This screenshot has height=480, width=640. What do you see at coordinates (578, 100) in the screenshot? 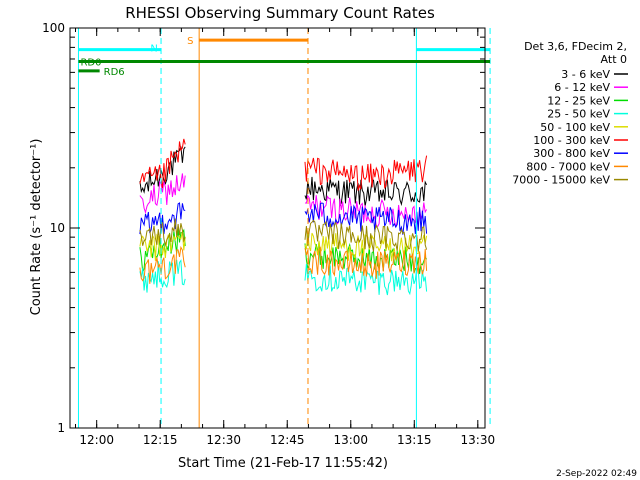
I see `legend-label-12-25-kev: 12 - 25 keV` at bounding box center [578, 100].